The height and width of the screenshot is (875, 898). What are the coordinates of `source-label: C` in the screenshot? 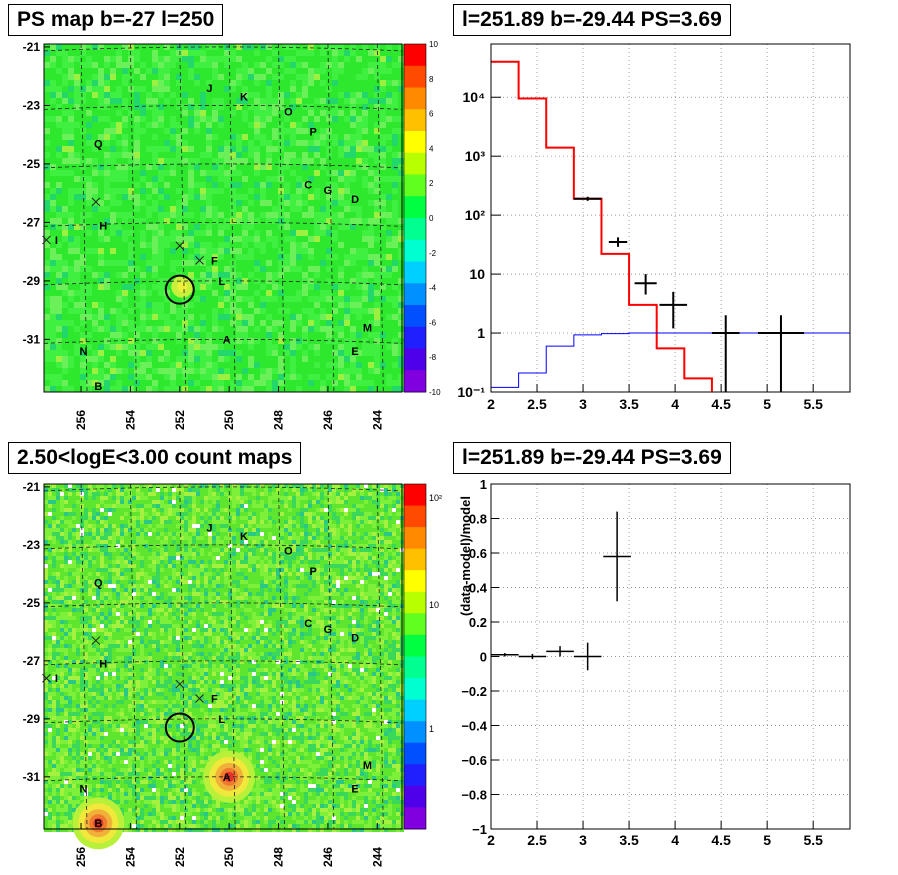 It's located at (308, 185).